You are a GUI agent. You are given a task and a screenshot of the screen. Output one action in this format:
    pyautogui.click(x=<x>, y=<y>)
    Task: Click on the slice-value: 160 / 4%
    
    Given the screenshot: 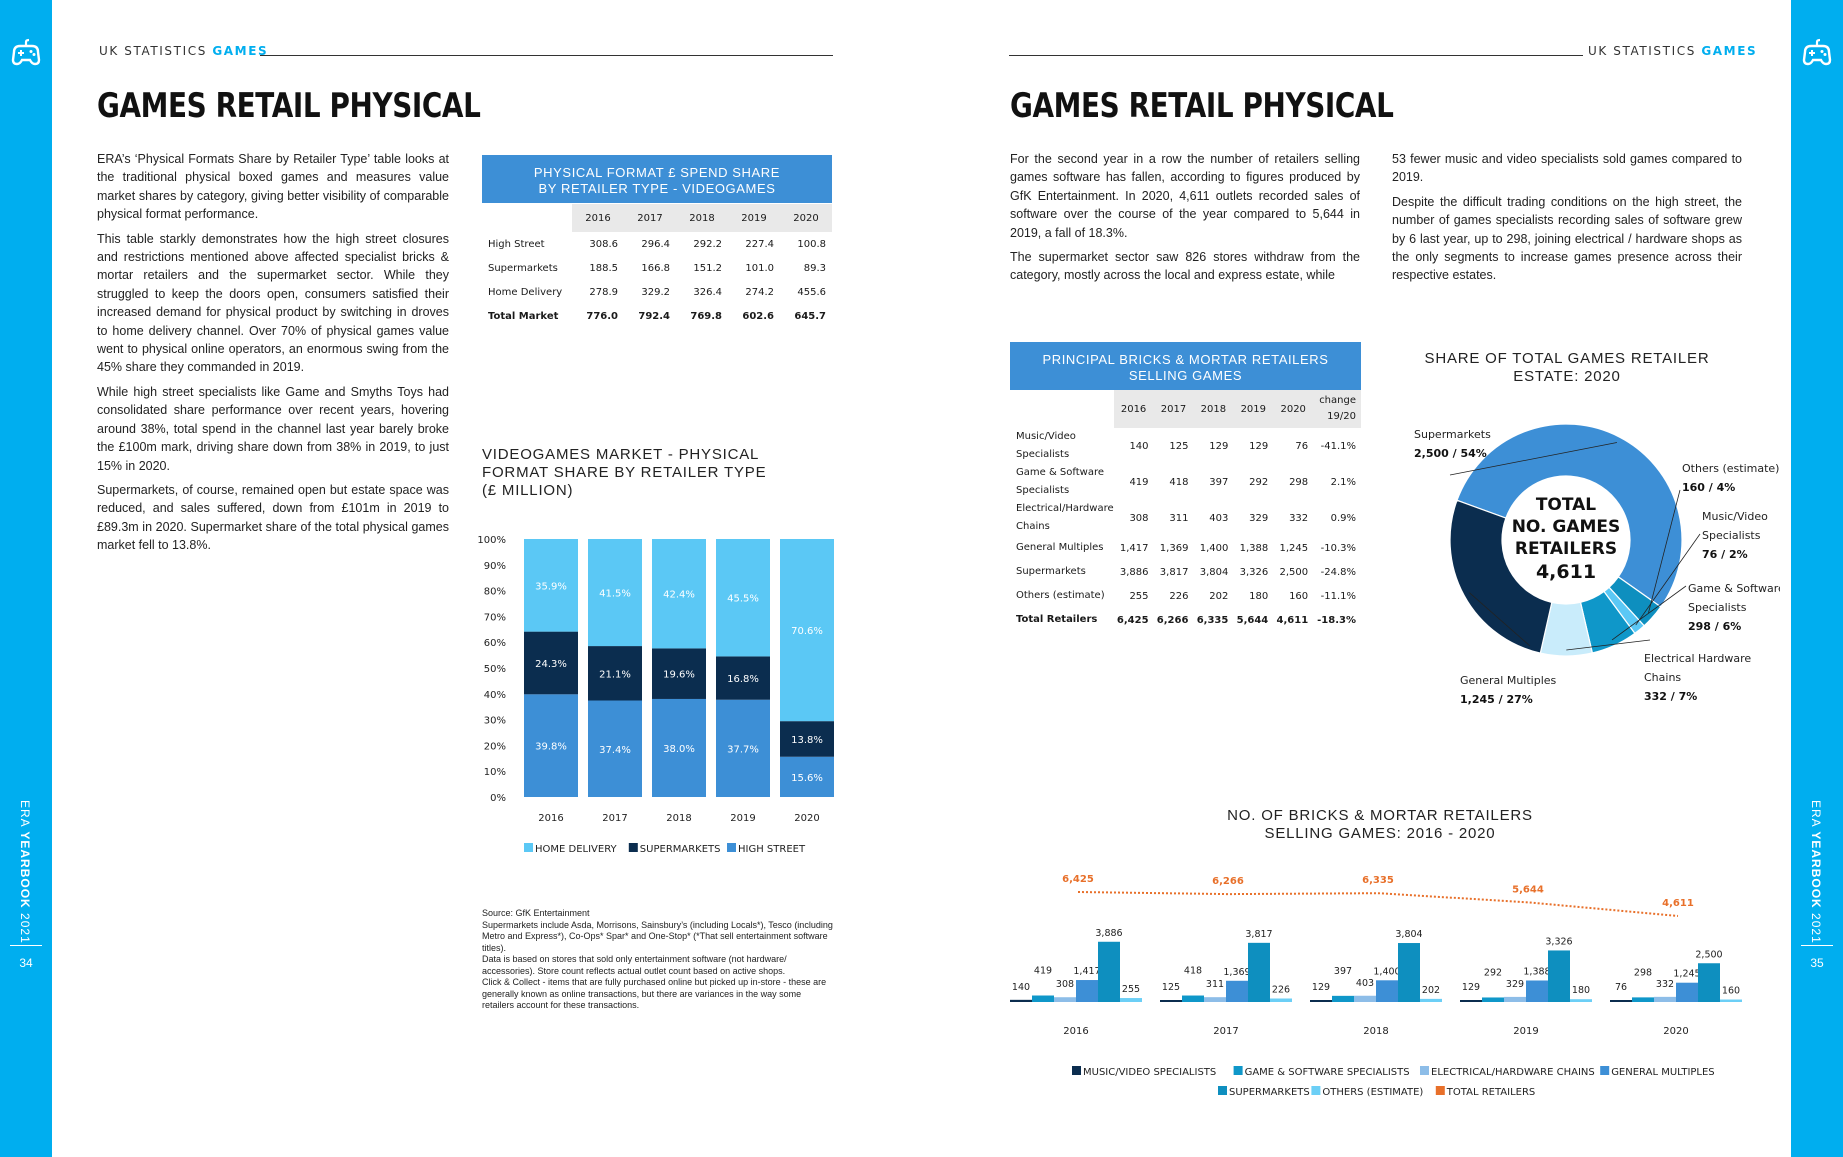 What is the action you would take?
    pyautogui.click(x=1708, y=487)
    